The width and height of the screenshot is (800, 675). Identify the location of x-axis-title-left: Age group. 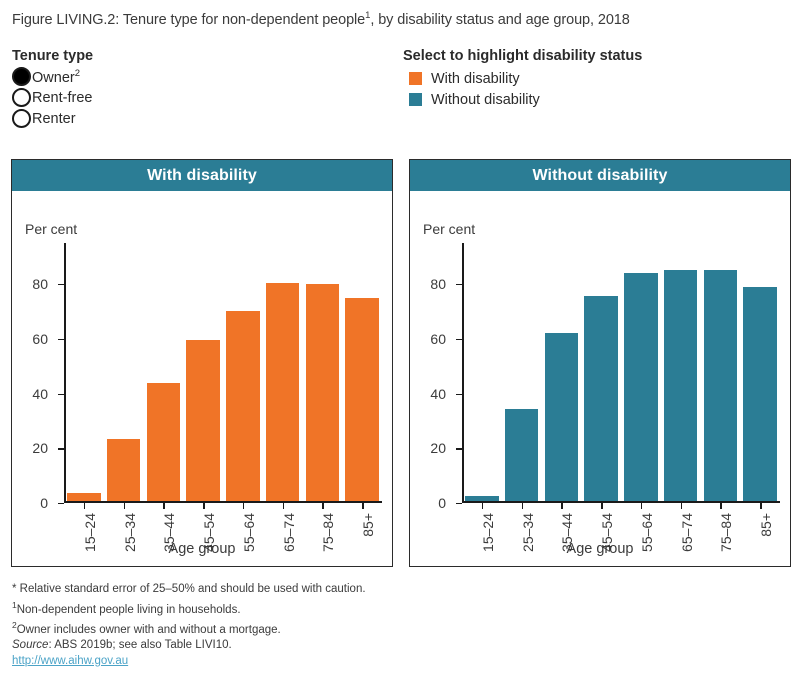
(202, 549).